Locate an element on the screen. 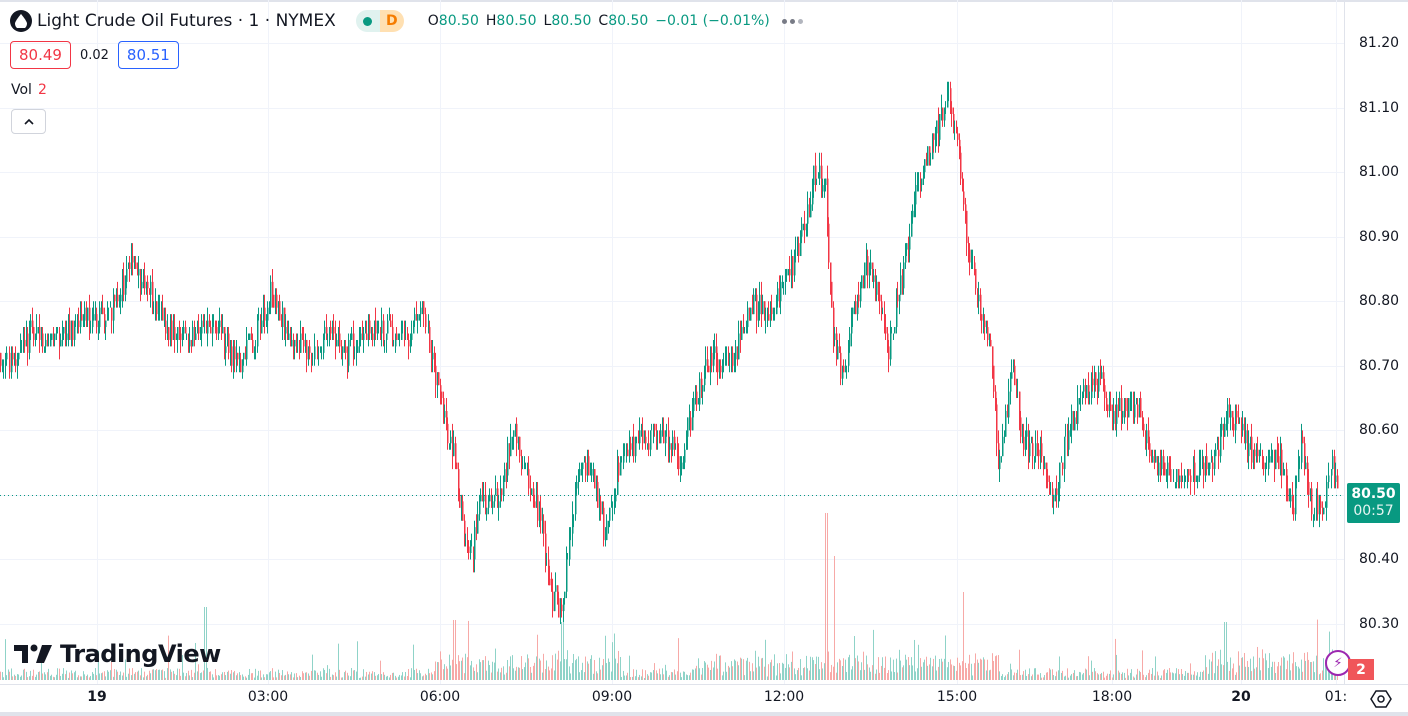 Image resolution: width=1408 pixels, height=716 pixels. time-axis-label: 15:00 is located at coordinates (957, 697).